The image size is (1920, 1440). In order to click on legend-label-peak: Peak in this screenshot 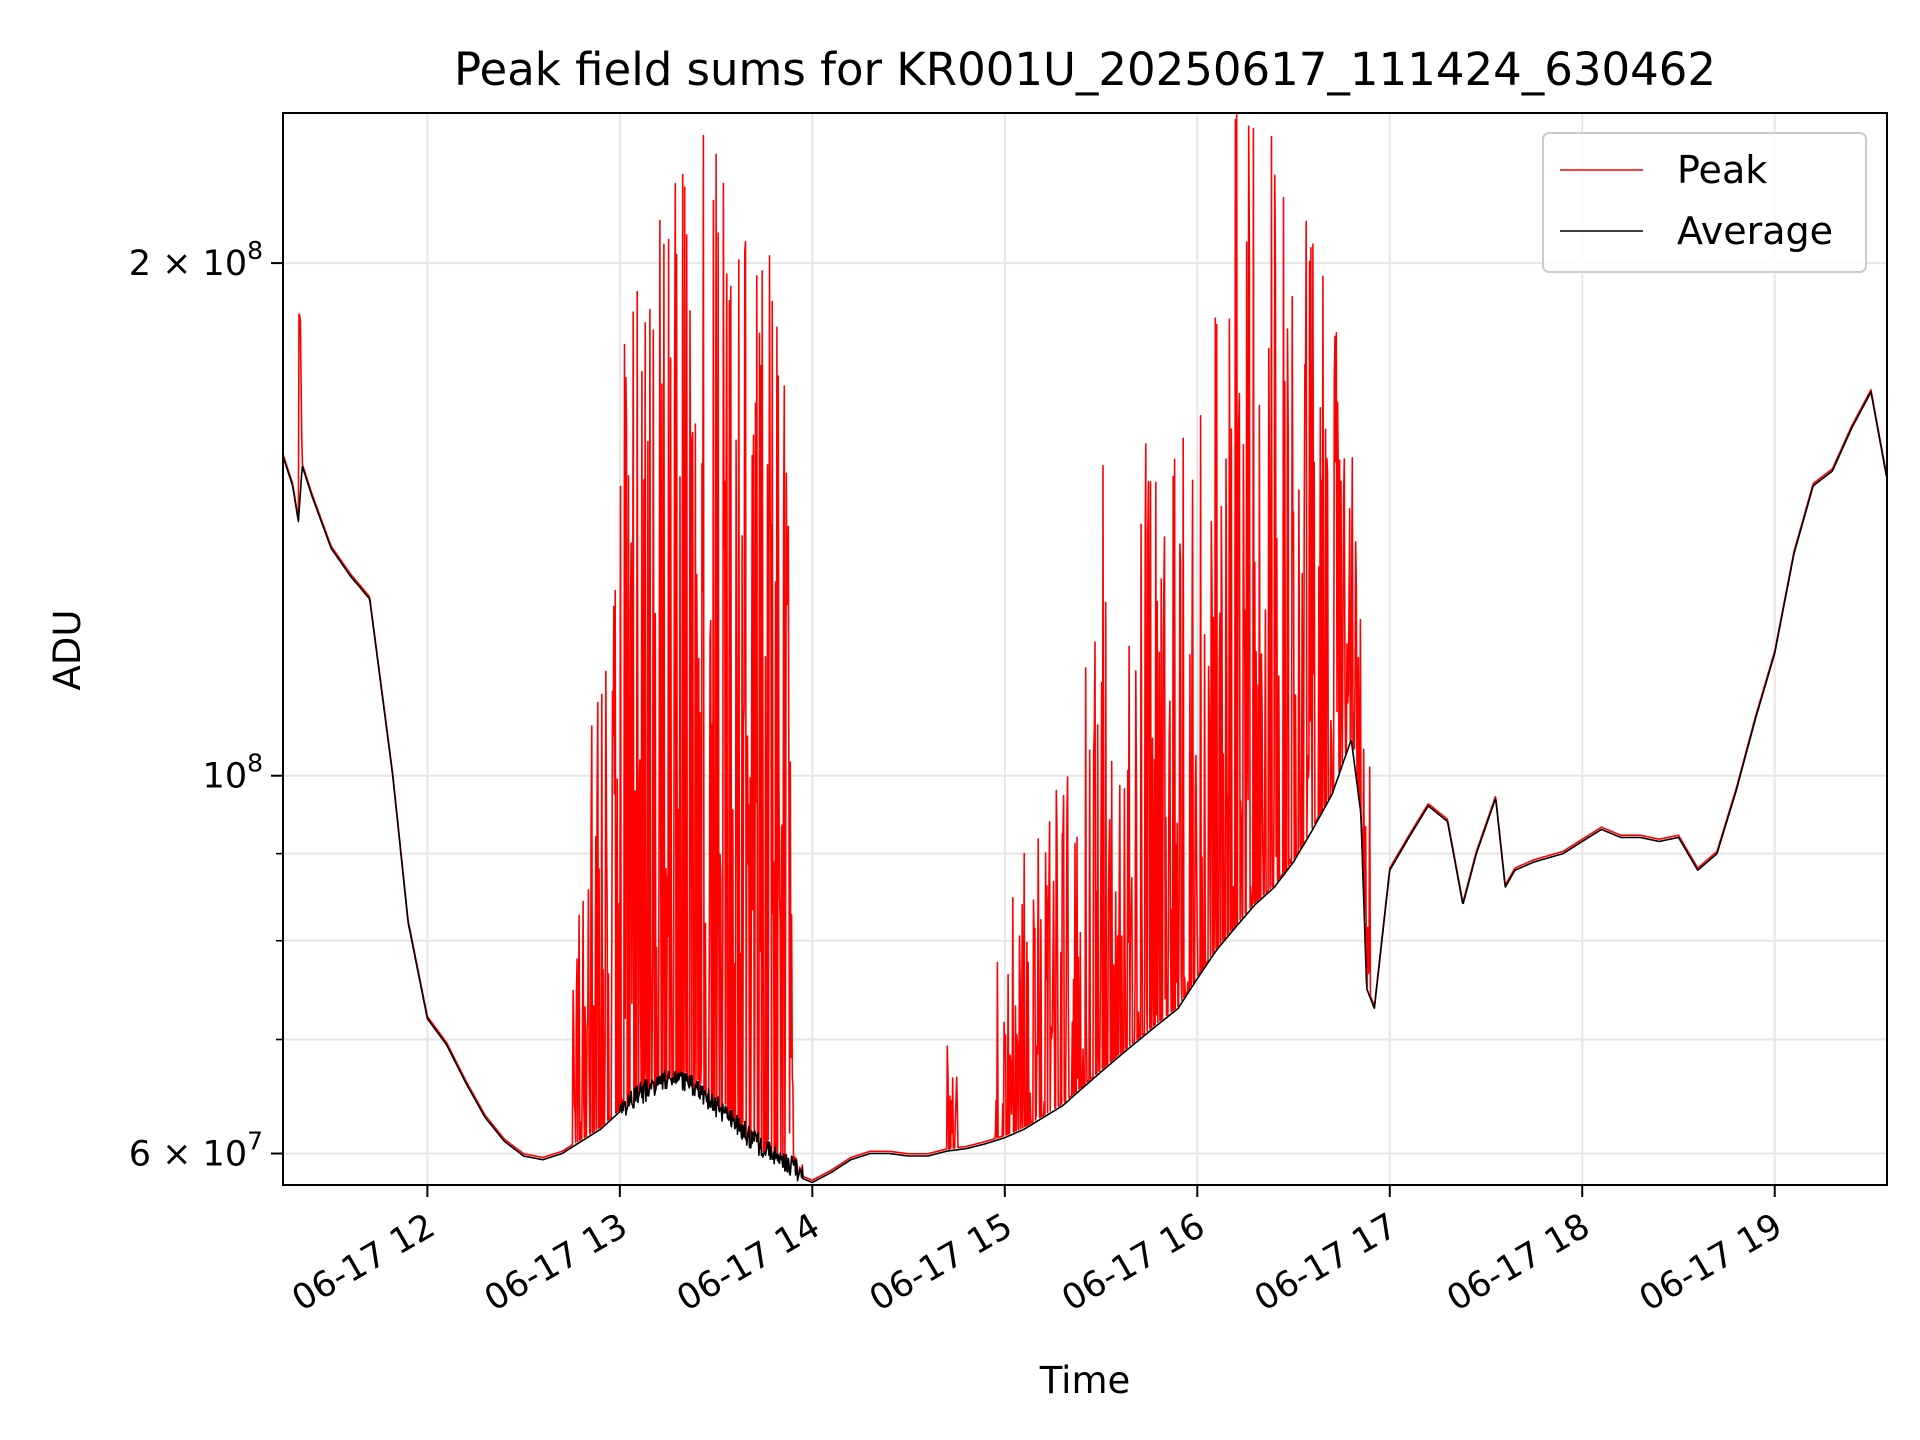, I will do `click(1722, 170)`.